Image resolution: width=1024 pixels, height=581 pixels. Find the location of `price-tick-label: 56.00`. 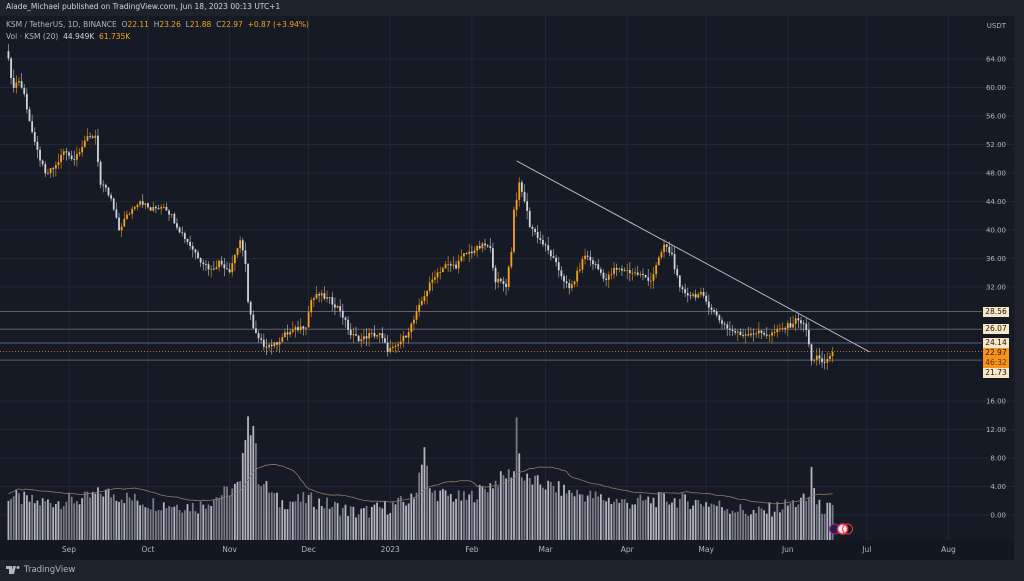

price-tick-label: 56.00 is located at coordinates (996, 117).